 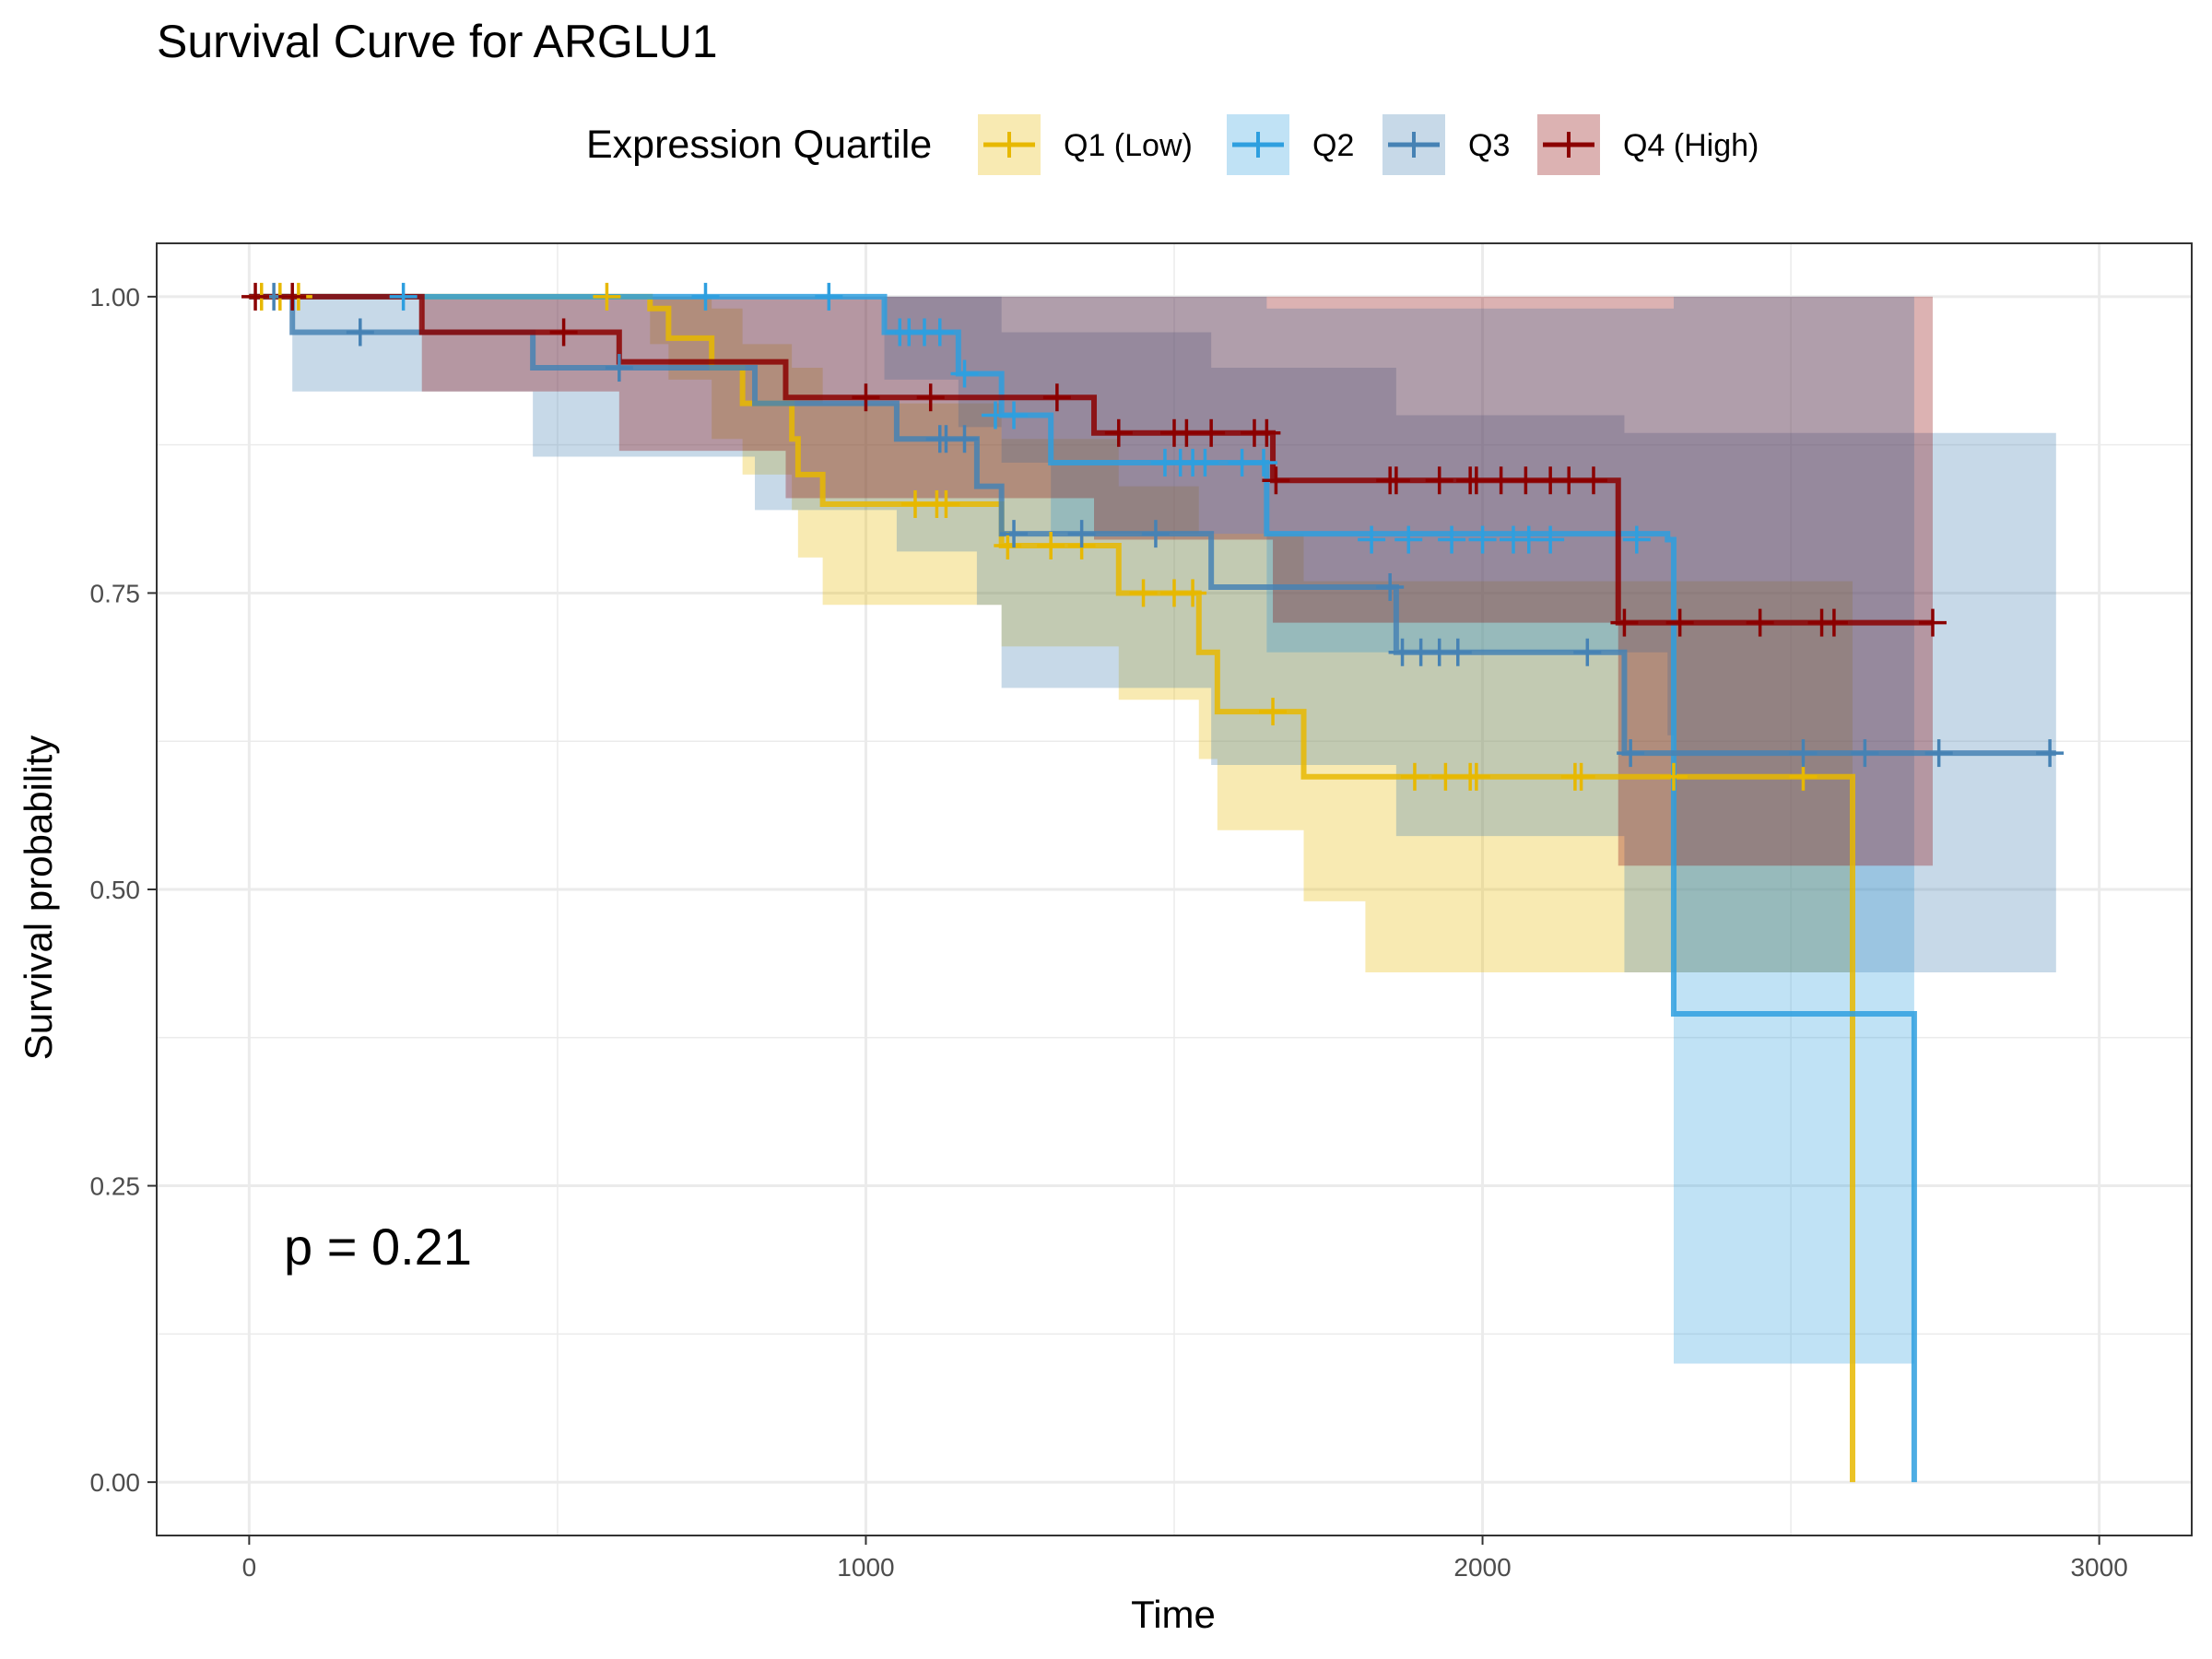 What do you see at coordinates (115, 890) in the screenshot?
I see `y-tick-label: 0.50` at bounding box center [115, 890].